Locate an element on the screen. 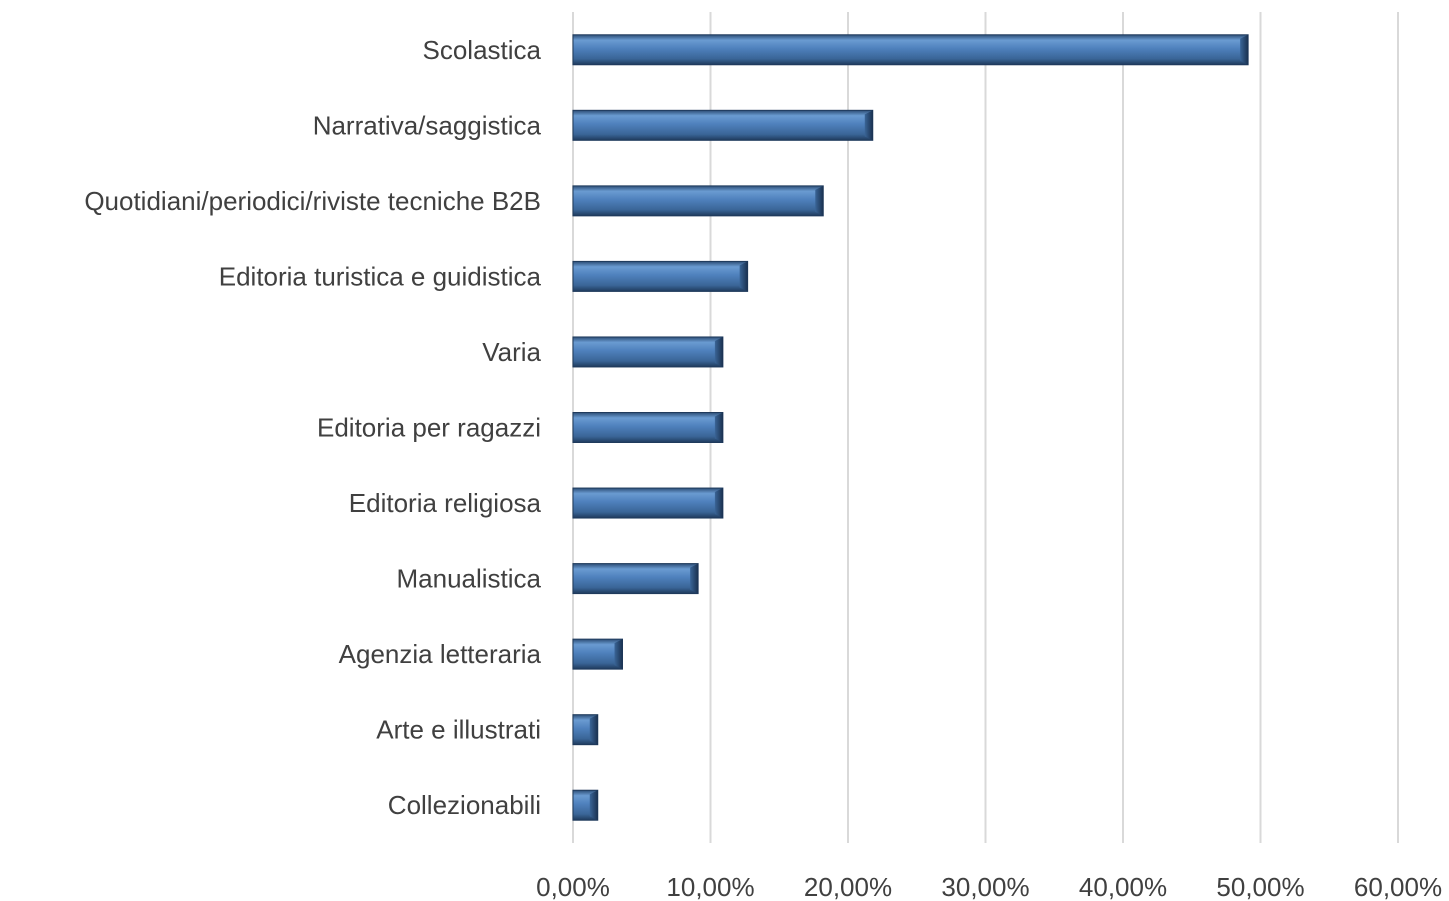 This screenshot has height=901, width=1449. x-tick-label: 50,00% is located at coordinates (1260, 886).